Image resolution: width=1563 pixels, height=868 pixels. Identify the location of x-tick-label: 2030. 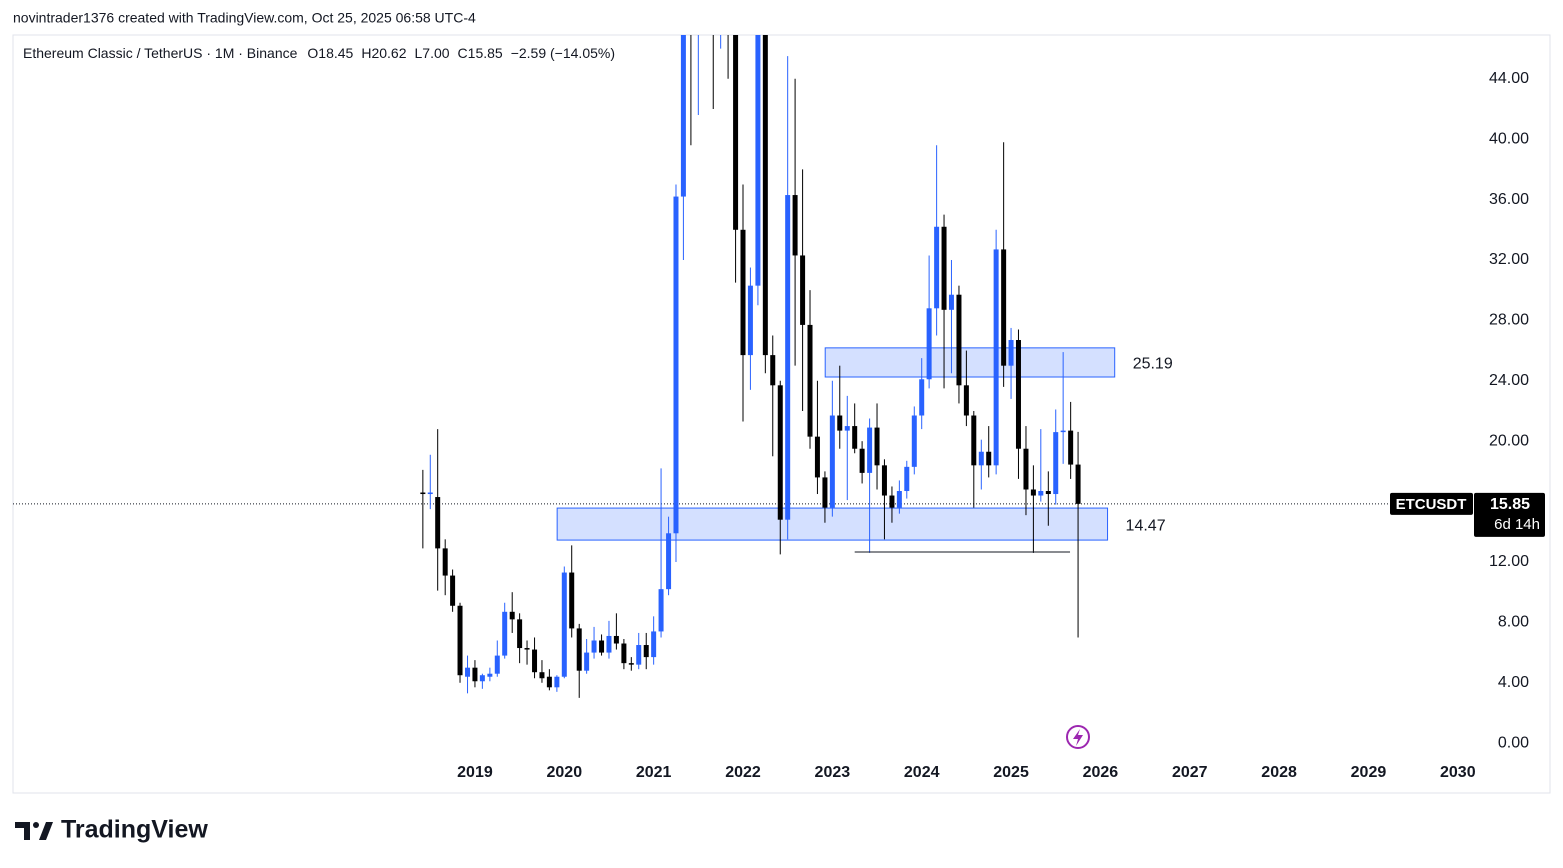
(1458, 772).